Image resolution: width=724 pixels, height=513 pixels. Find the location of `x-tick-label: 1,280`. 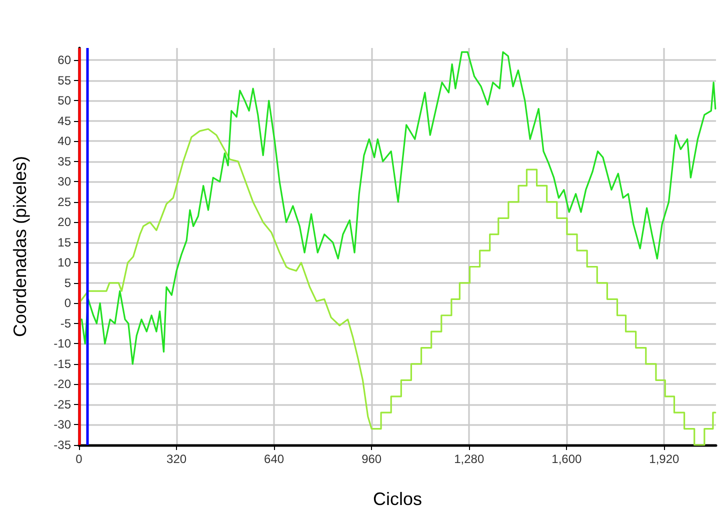

x-tick-label: 1,280 is located at coordinates (469, 459).